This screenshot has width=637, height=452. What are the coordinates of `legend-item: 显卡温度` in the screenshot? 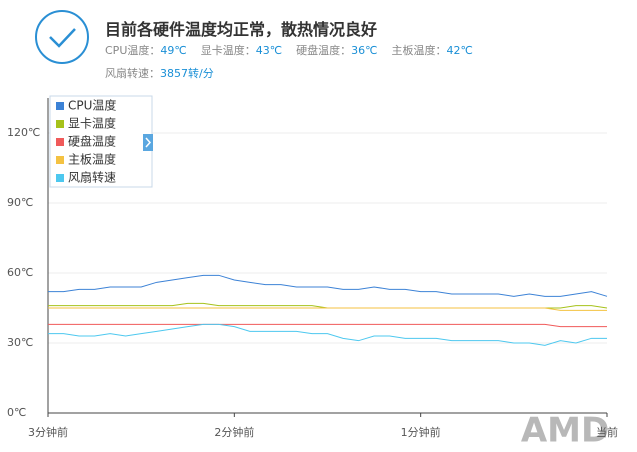 It's located at (86, 123).